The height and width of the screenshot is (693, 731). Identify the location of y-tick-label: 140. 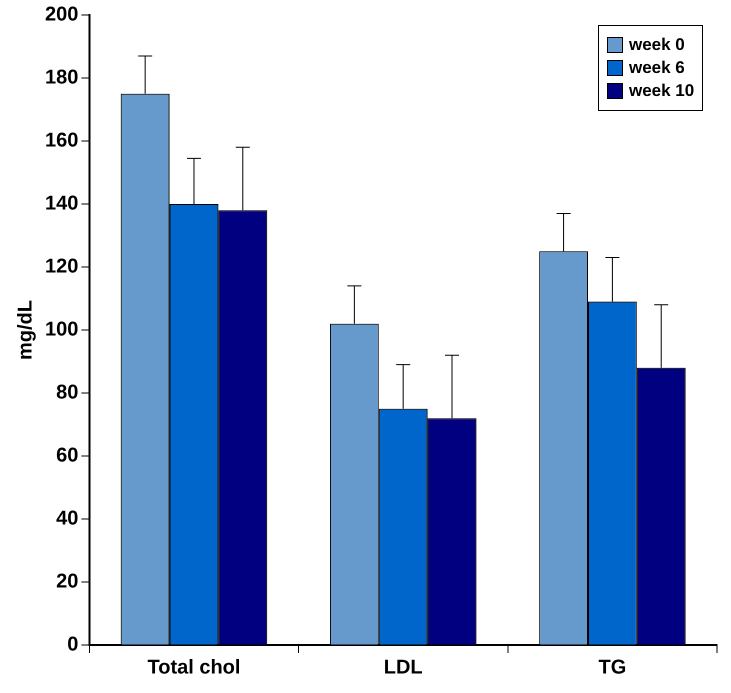
(61, 203).